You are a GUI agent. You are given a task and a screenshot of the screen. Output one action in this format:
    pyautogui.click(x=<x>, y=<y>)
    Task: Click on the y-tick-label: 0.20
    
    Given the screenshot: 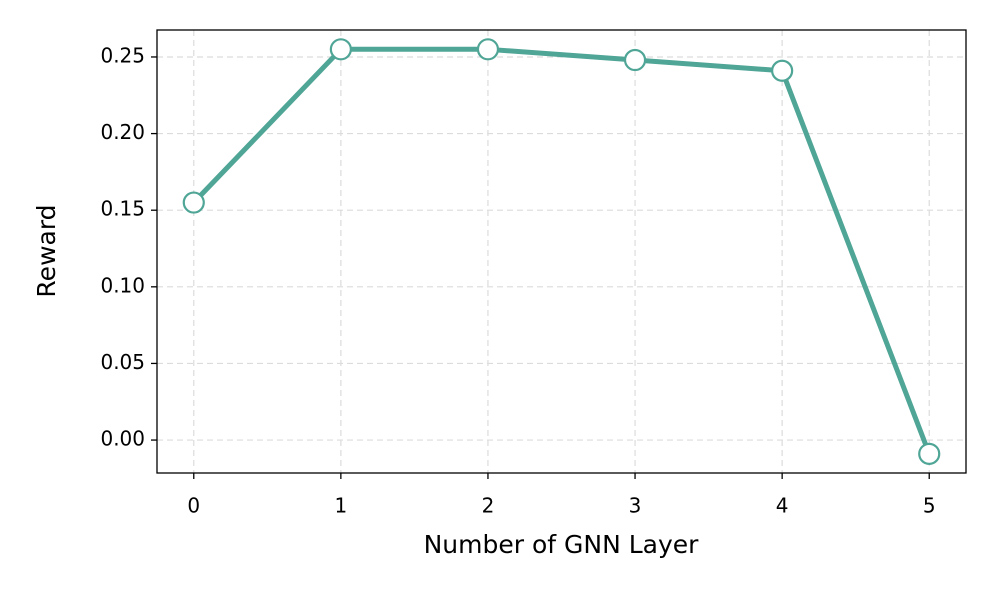 What is the action you would take?
    pyautogui.click(x=122, y=132)
    